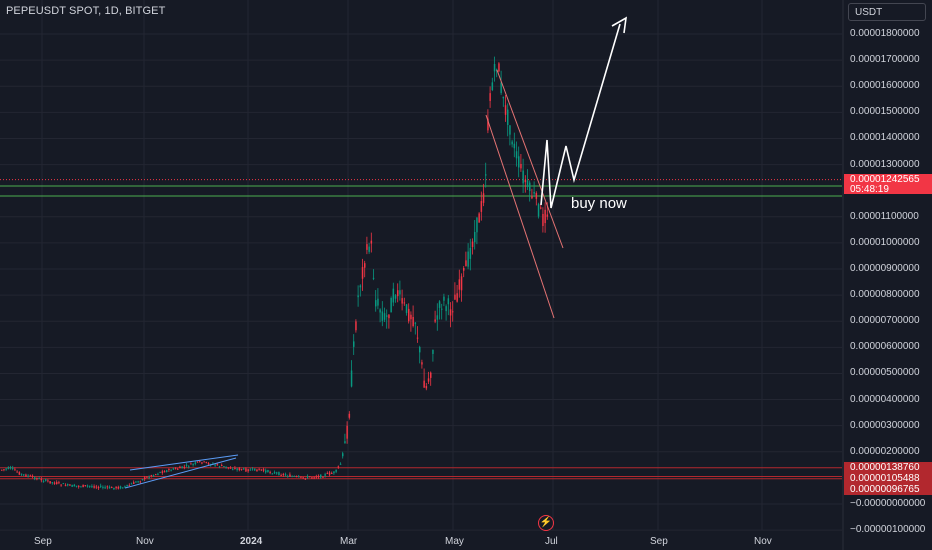 The image size is (932, 550). What do you see at coordinates (885, 347) in the screenshot?
I see `y-axis-label: 0.00000600000` at bounding box center [885, 347].